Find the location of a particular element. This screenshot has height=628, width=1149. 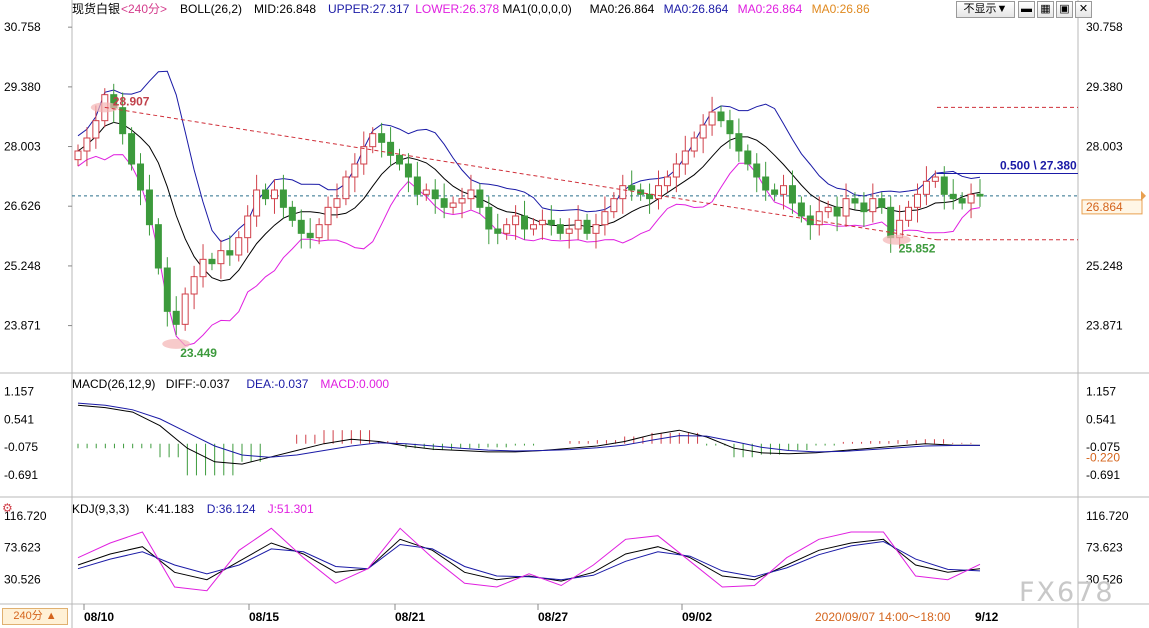

price-tick-label-left: 29.380 is located at coordinates (22, 87).